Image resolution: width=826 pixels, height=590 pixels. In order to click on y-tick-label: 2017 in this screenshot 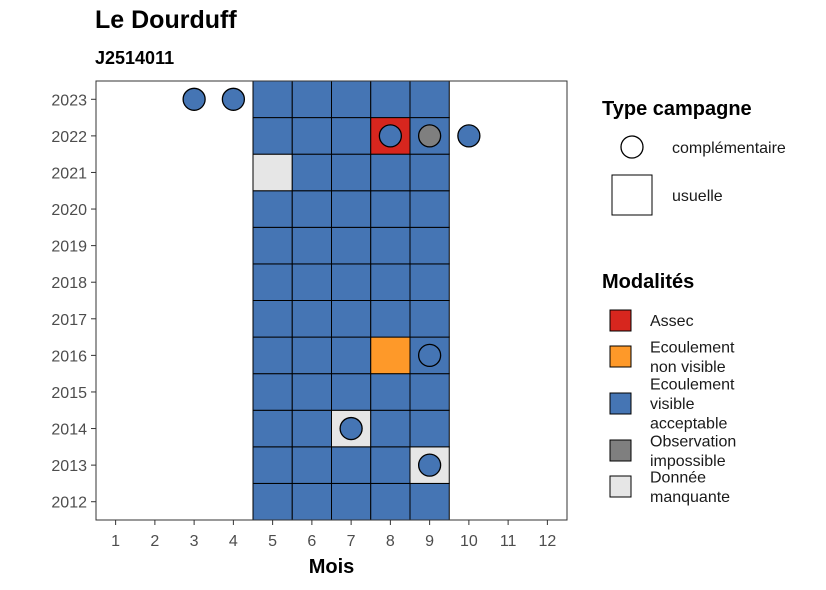, I will do `click(69, 320)`.